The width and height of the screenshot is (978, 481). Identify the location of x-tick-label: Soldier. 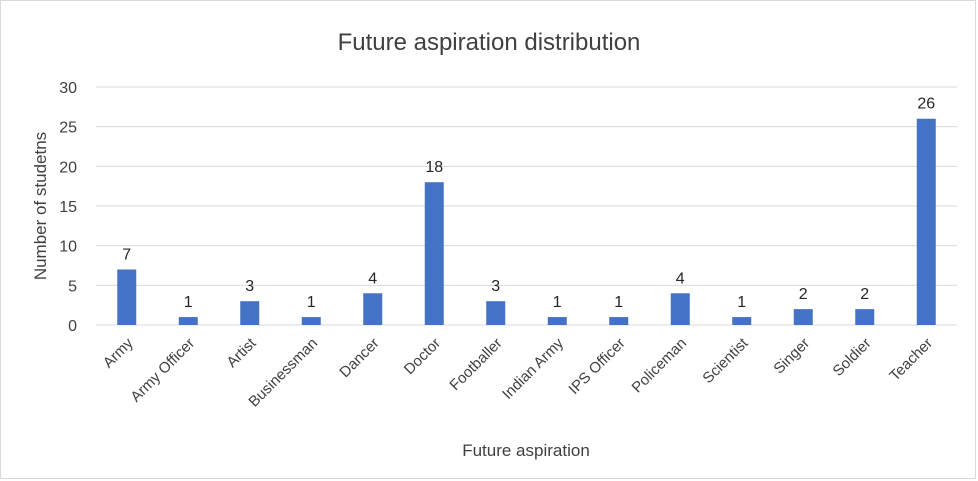
(852, 357).